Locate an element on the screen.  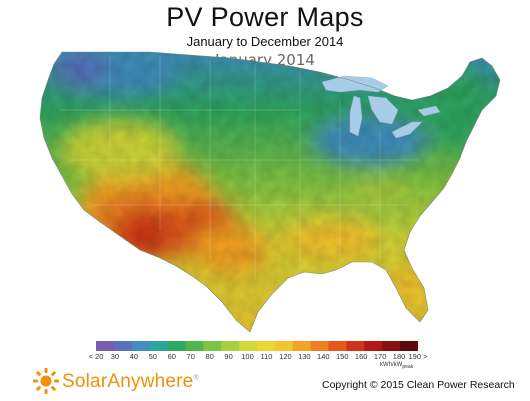
map-title: PV Power Maps is located at coordinates (265, 17).